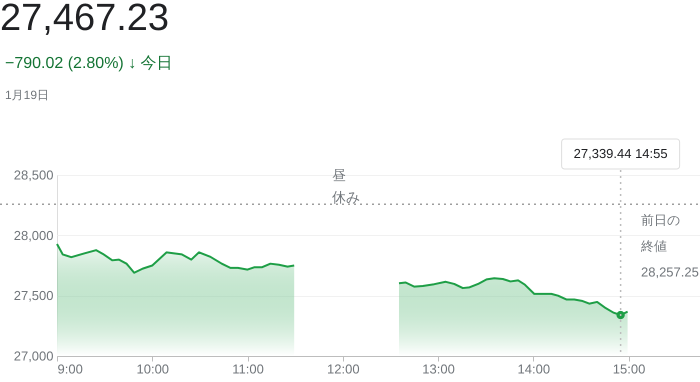 This screenshot has width=700, height=382. What do you see at coordinates (34, 175) in the screenshot?
I see `y-tick-label: 28,500` at bounding box center [34, 175].